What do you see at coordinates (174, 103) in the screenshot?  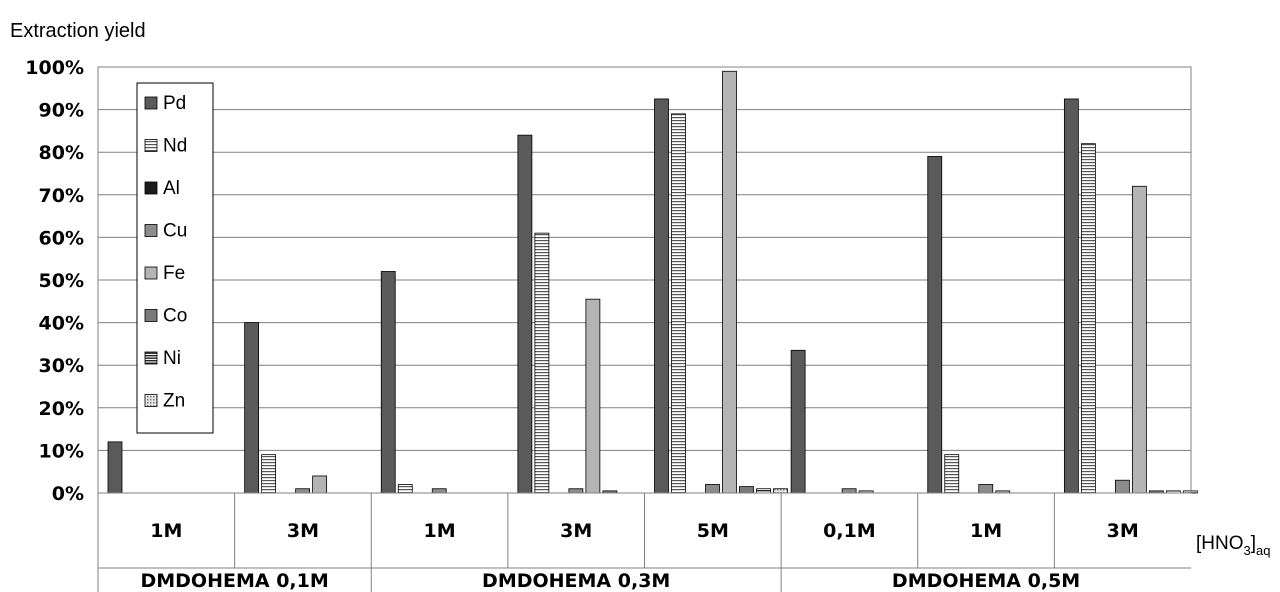 I see `legend-label-pd: Pd` at bounding box center [174, 103].